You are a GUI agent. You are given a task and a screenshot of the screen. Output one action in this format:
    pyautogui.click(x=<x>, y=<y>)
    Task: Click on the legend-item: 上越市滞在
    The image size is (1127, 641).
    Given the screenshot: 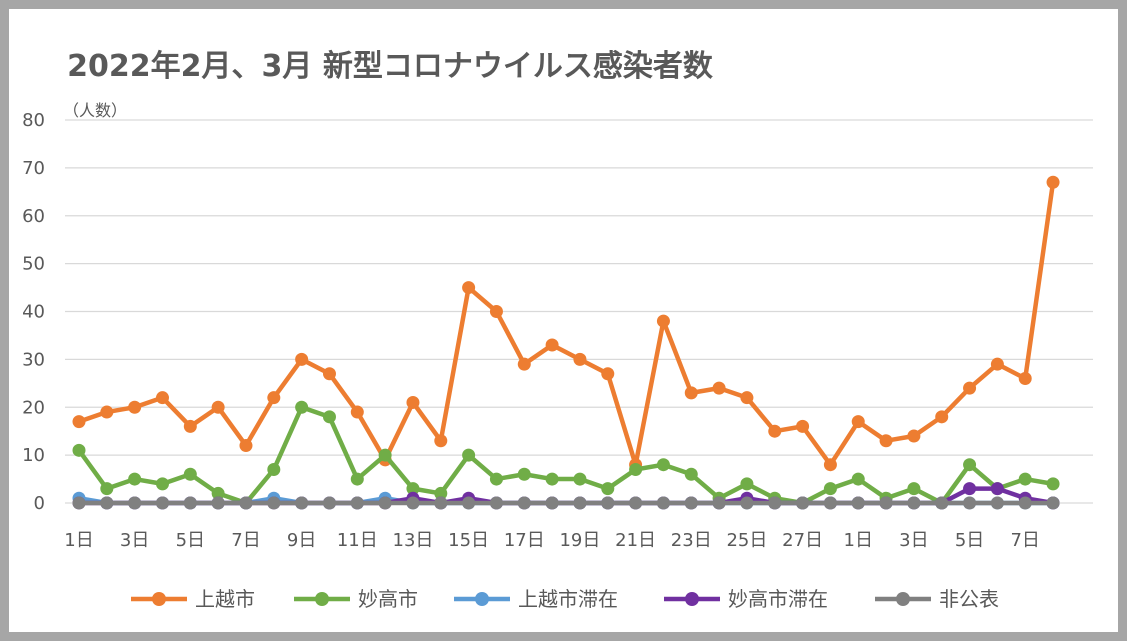 What is the action you would take?
    pyautogui.click(x=536, y=599)
    